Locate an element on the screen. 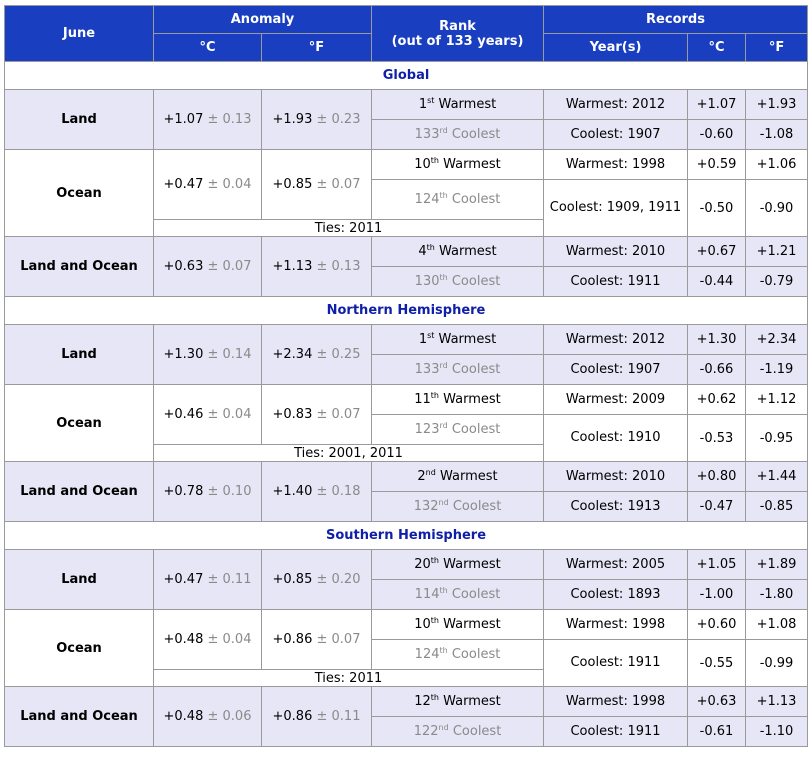 The width and height of the screenshot is (811, 768). ties-note: Ties: 2001, 2011 is located at coordinates (348, 453).